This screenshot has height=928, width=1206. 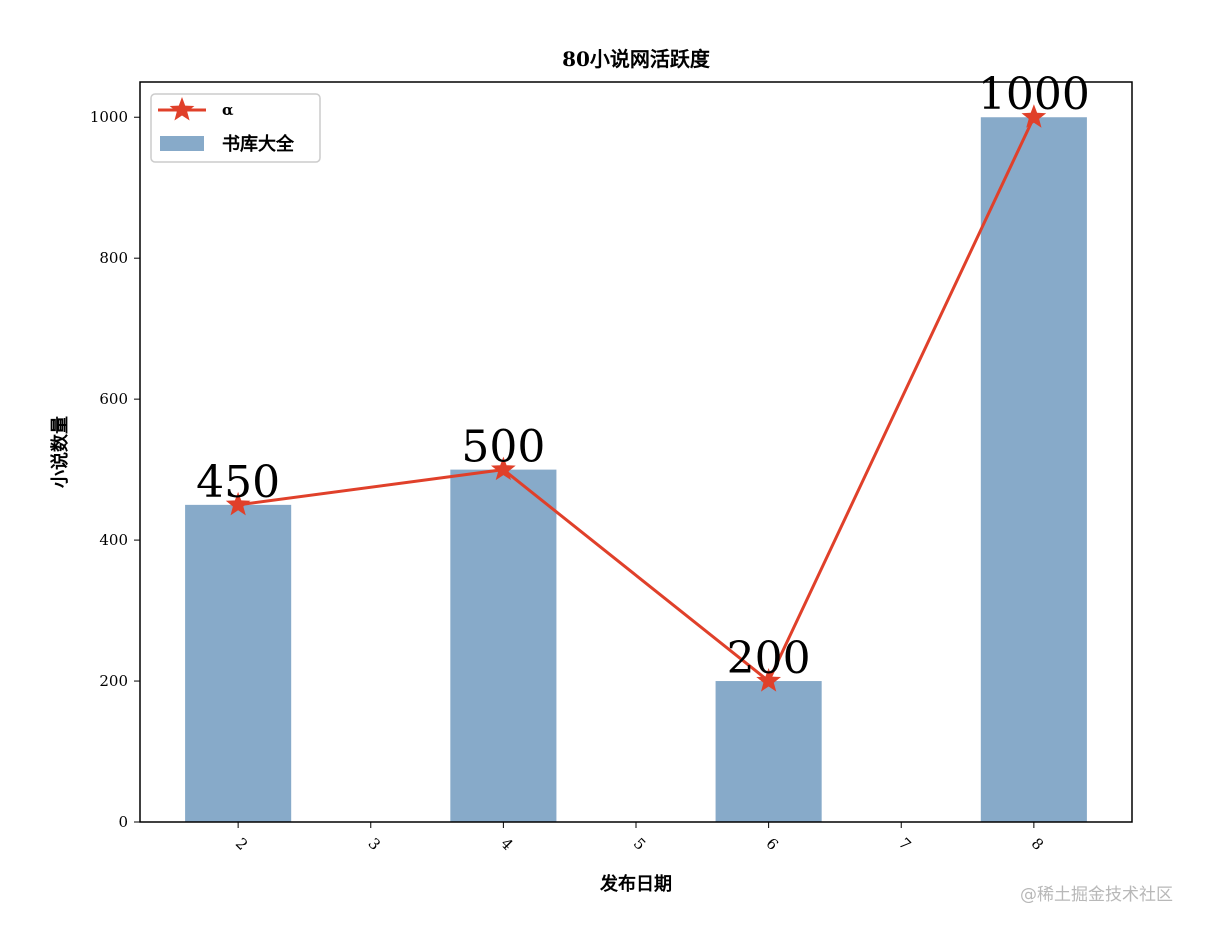 What do you see at coordinates (1037, 843) in the screenshot?
I see `x-tick-label: 8` at bounding box center [1037, 843].